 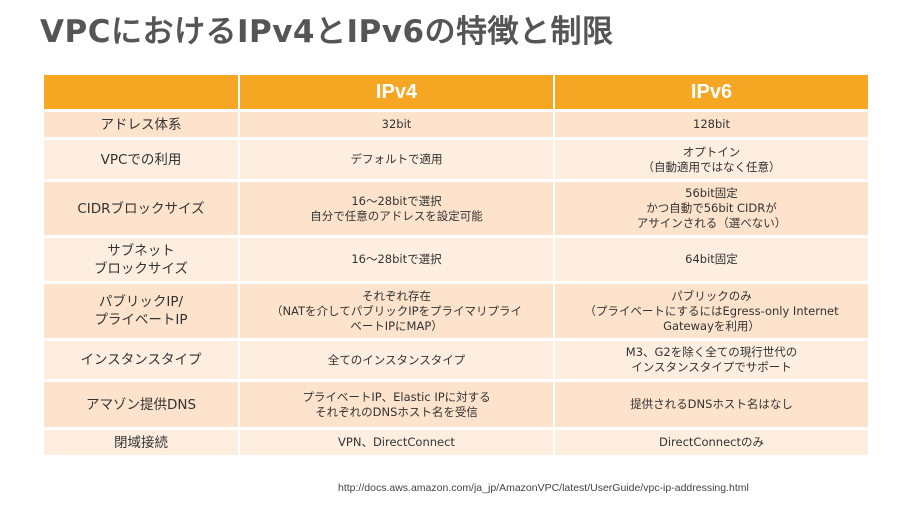 I want to click on table-row-address: アドレス体系 32bit 128bit, so click(x=456, y=124).